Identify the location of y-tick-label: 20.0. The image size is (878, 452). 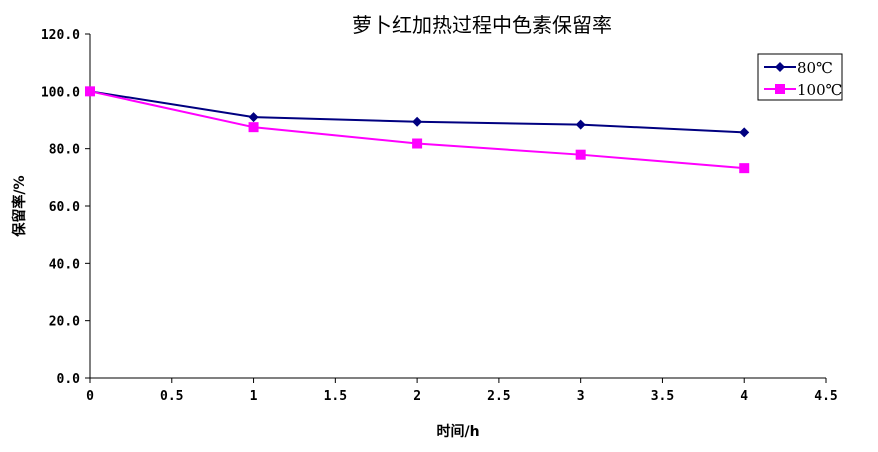
(64, 322).